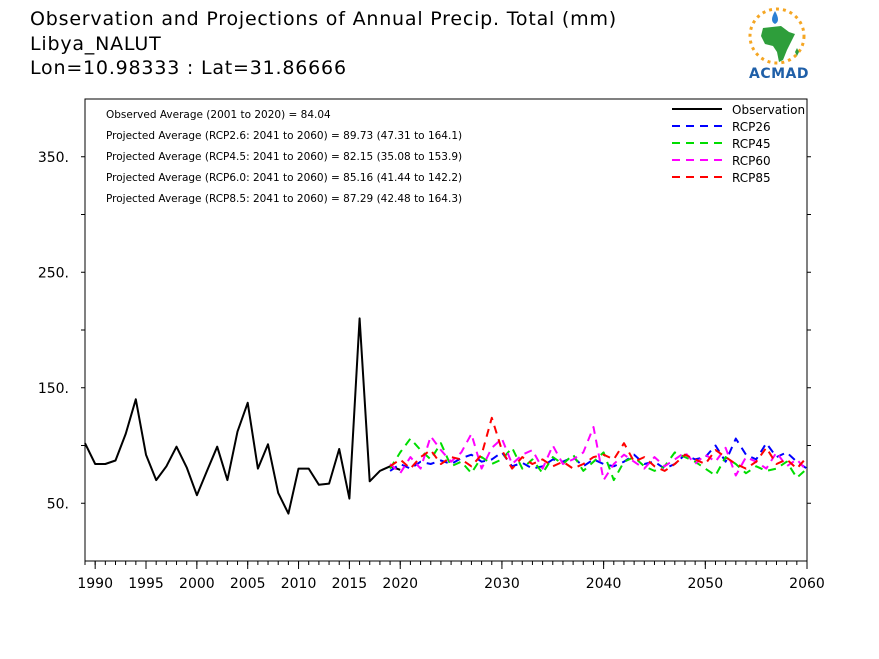  What do you see at coordinates (53, 273) in the screenshot?
I see `y-tick-label: 250.` at bounding box center [53, 273].